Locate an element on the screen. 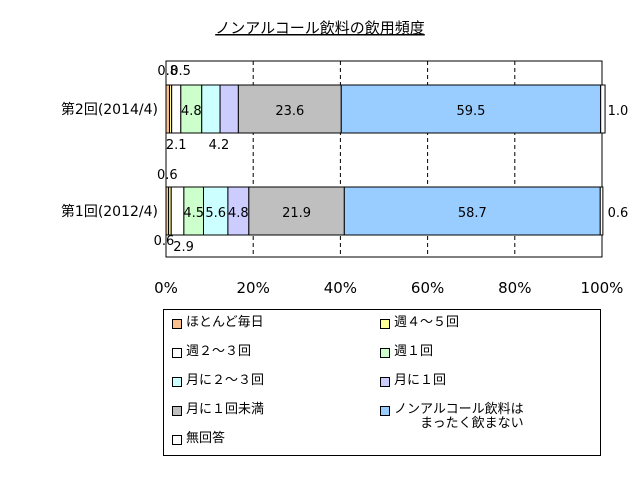 Image resolution: width=640 pixels, height=480 pixels. data-label: 0.5 is located at coordinates (180, 71).